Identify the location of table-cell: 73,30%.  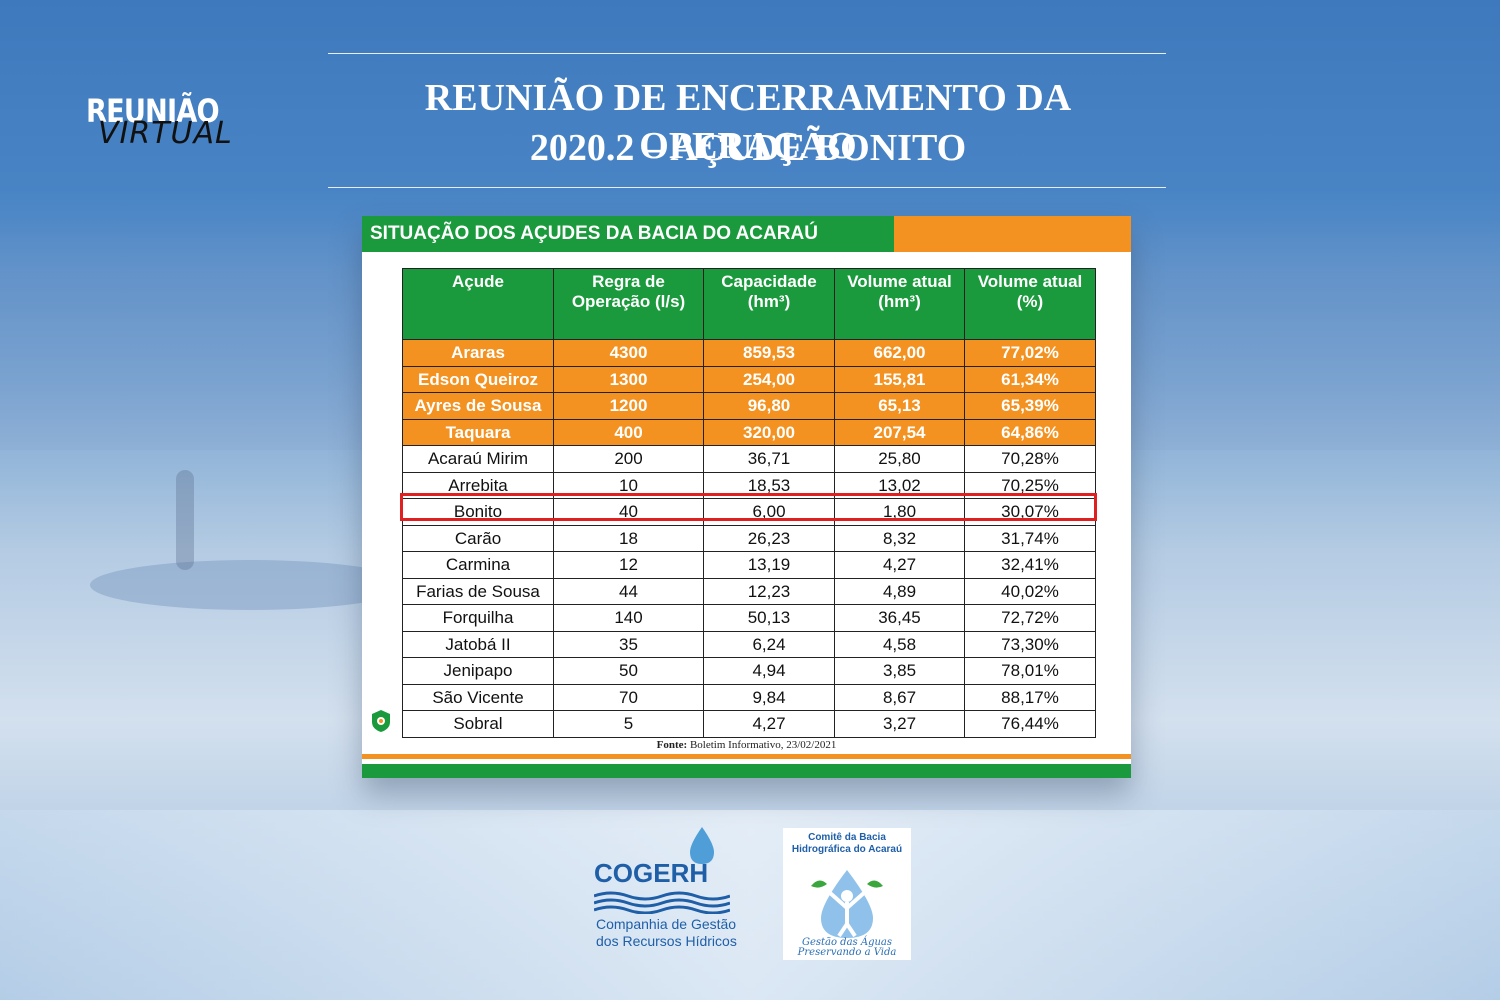
(1030, 644).